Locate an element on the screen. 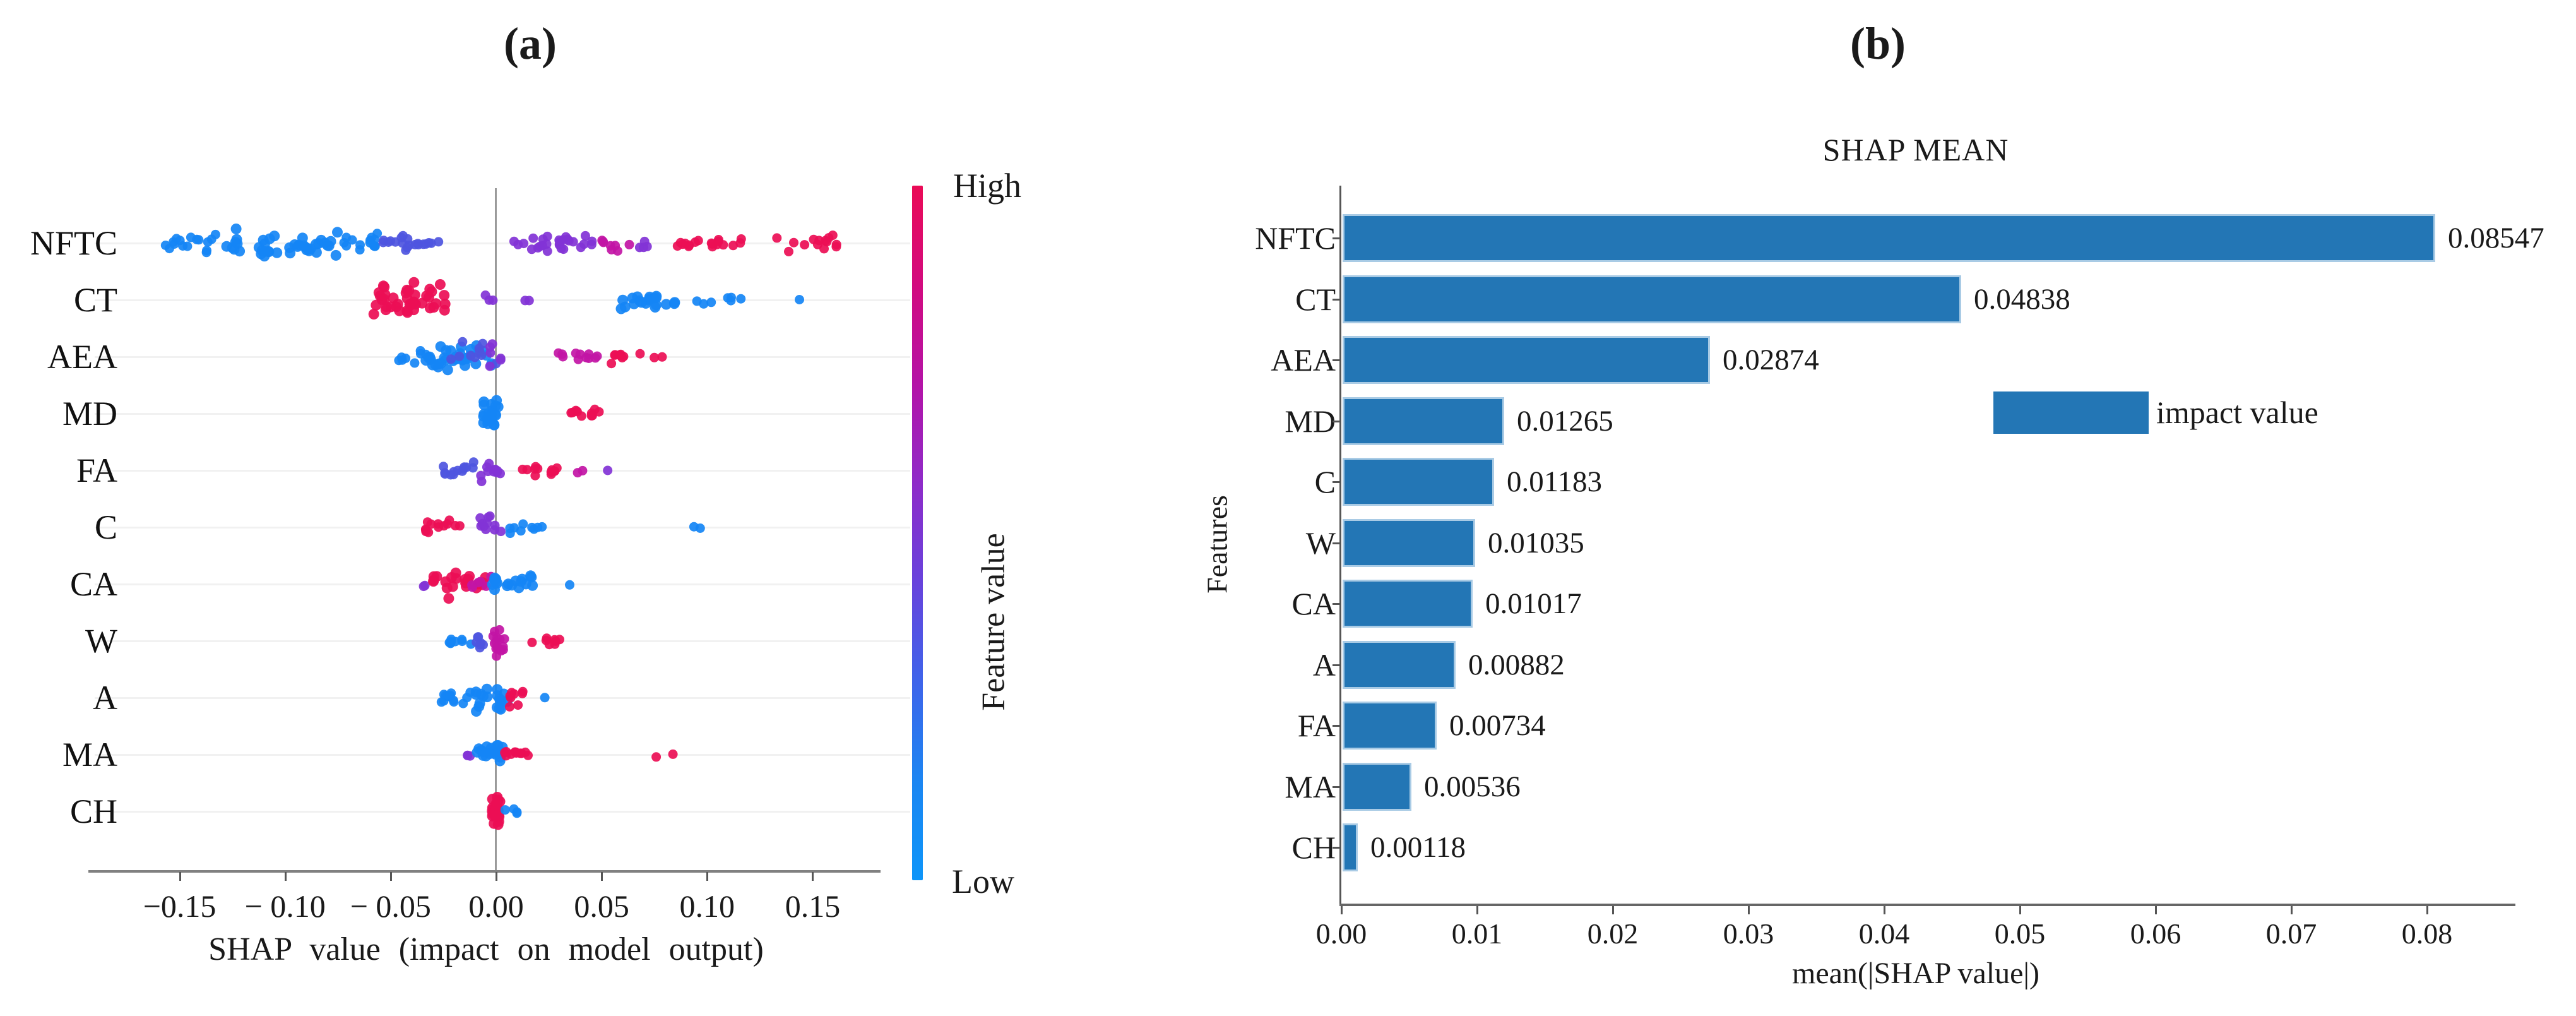  beeswarm-feature-label: CA is located at coordinates (93, 584).